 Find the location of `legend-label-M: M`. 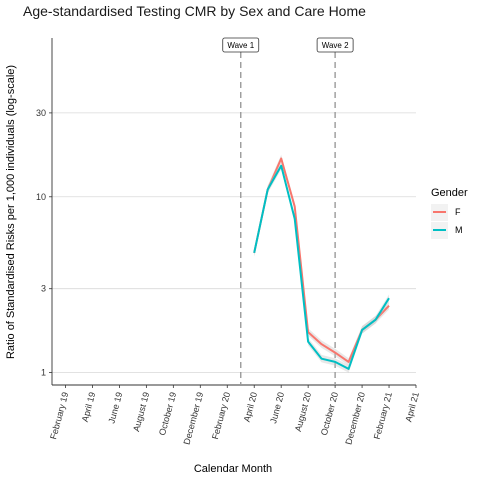

legend-label-M: M is located at coordinates (459, 230).